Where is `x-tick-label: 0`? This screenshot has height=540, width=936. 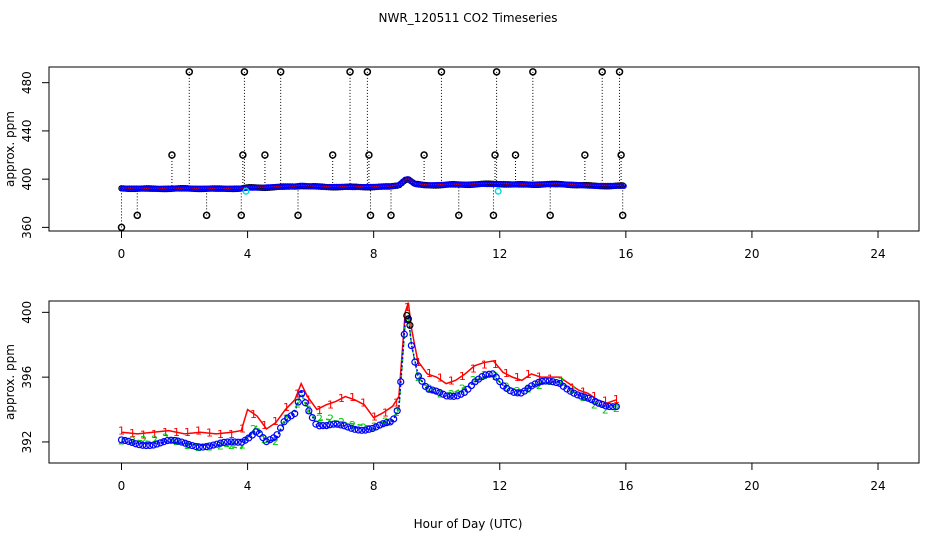
x-tick-label: 0 is located at coordinates (122, 254).